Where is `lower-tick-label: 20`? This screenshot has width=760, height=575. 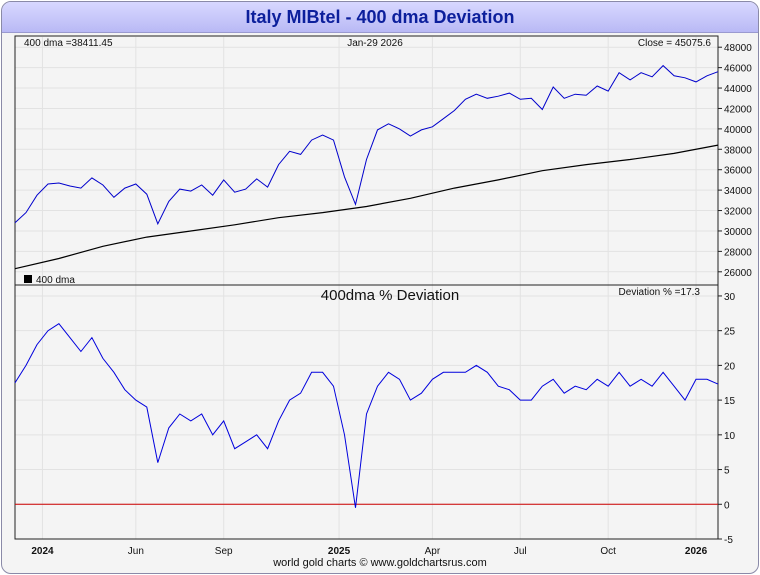
lower-tick-label: 20 is located at coordinates (730, 366).